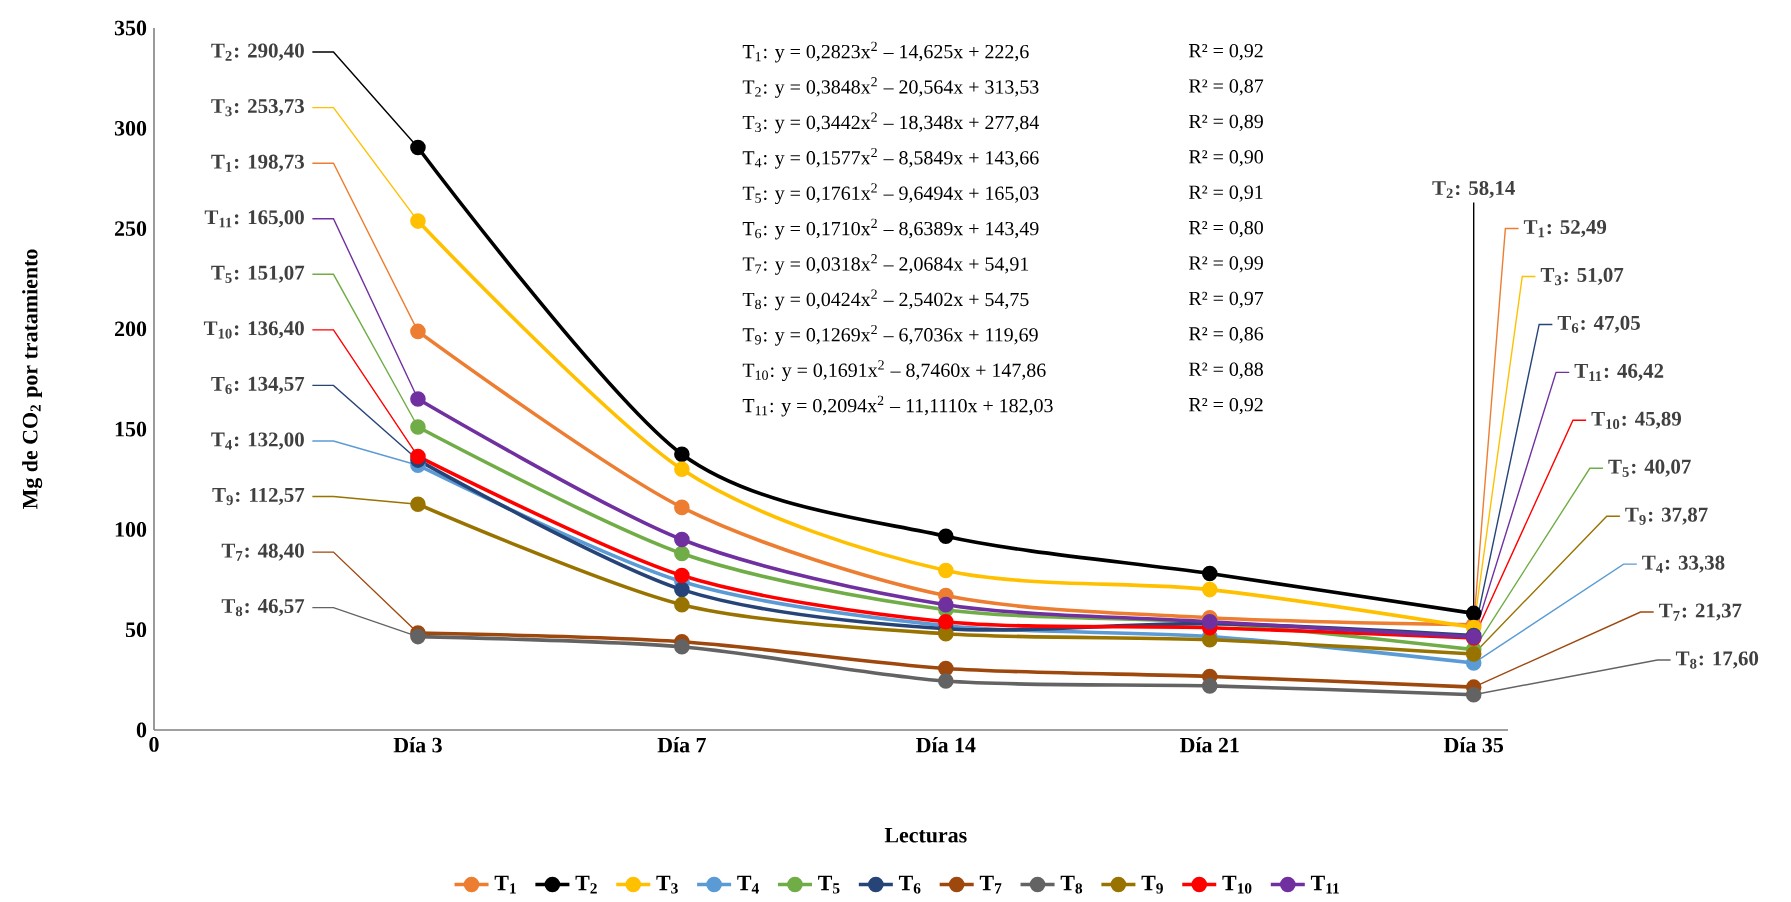 The image size is (1791, 902). What do you see at coordinates (990, 884) in the screenshot?
I see `legend-label: T$_{7}$` at bounding box center [990, 884].